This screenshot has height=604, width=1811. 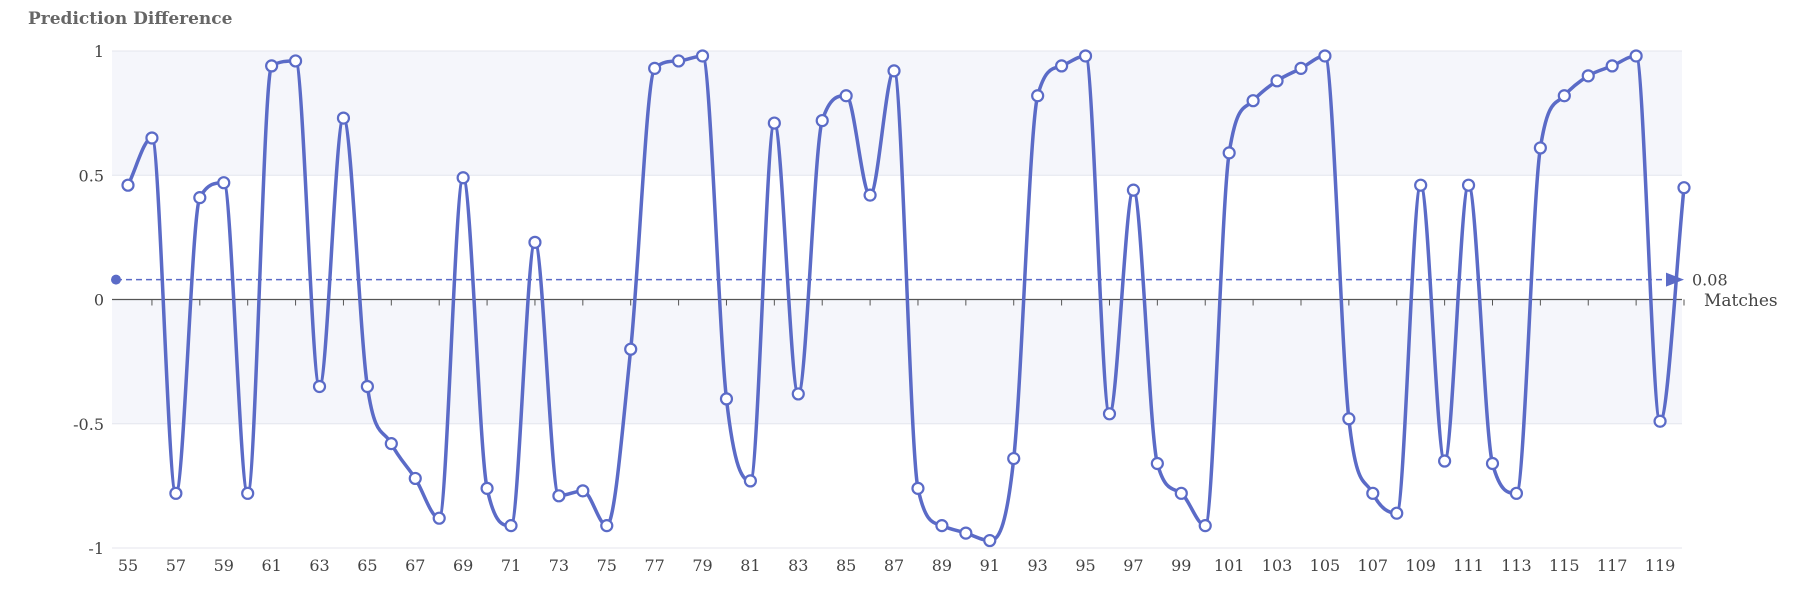 What do you see at coordinates (1420, 565) in the screenshot?
I see `x-tick-label: 109` at bounding box center [1420, 565].